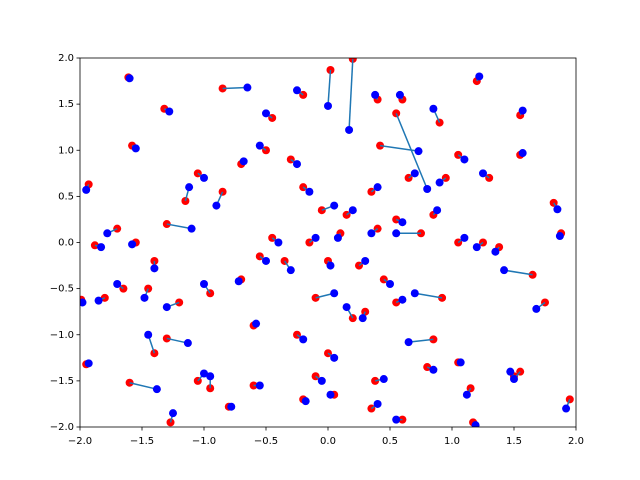 This screenshot has width=640, height=480. What do you see at coordinates (328, 441) in the screenshot?
I see `x-tick-label: 0.0` at bounding box center [328, 441].